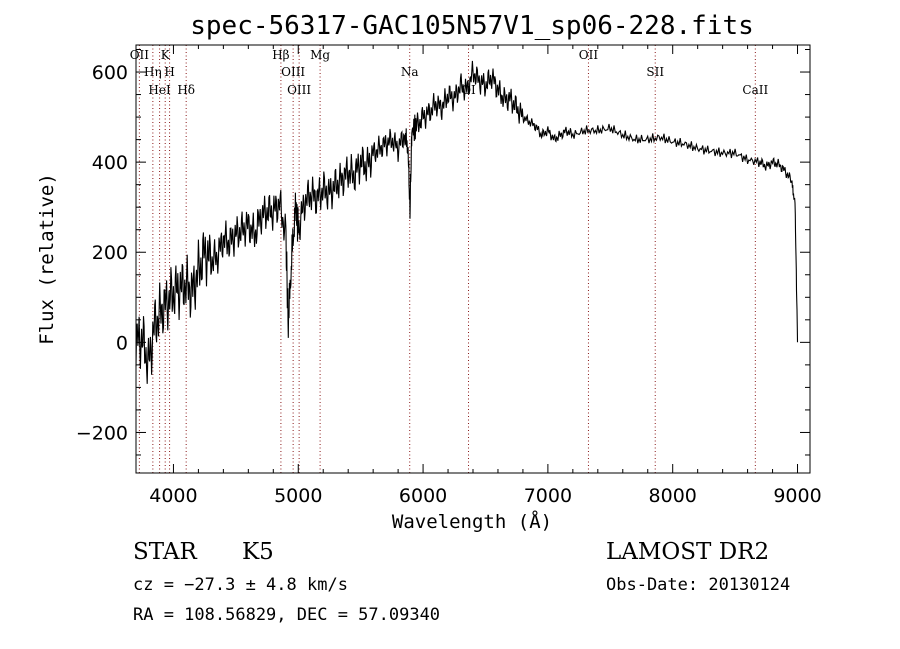 Image resolution: width=900 pixels, height=649 pixels. Describe the element at coordinates (698, 585) in the screenshot. I see `observation-date: Obs-Date: 20130124` at that location.